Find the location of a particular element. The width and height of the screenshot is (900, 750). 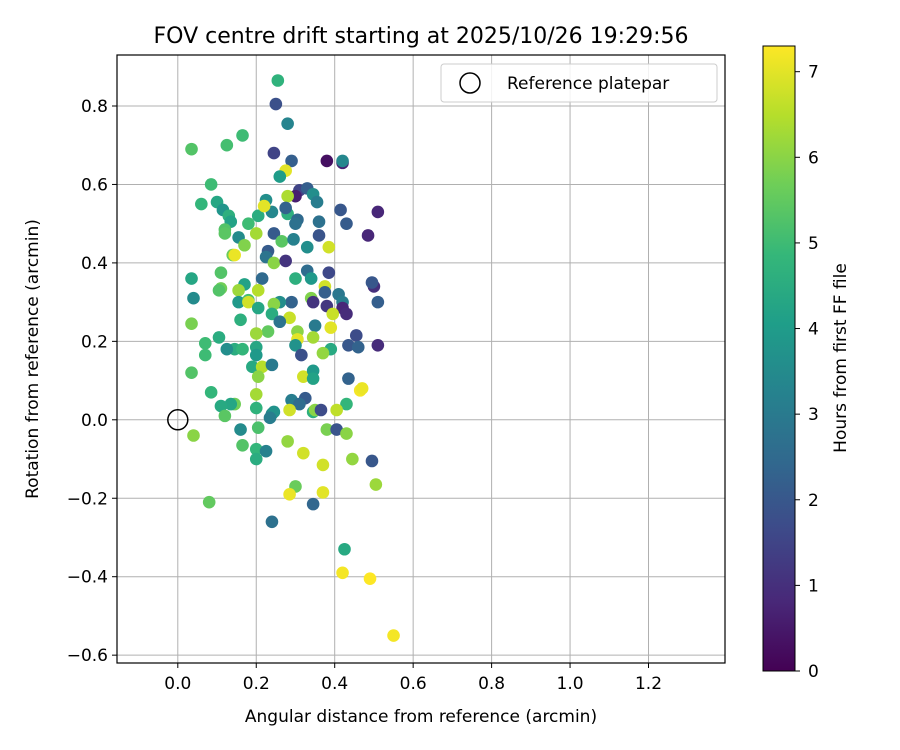

colorbar: 0 1 2 3 4 5 6 7 Hours from first FF file is located at coordinates (806, 363).